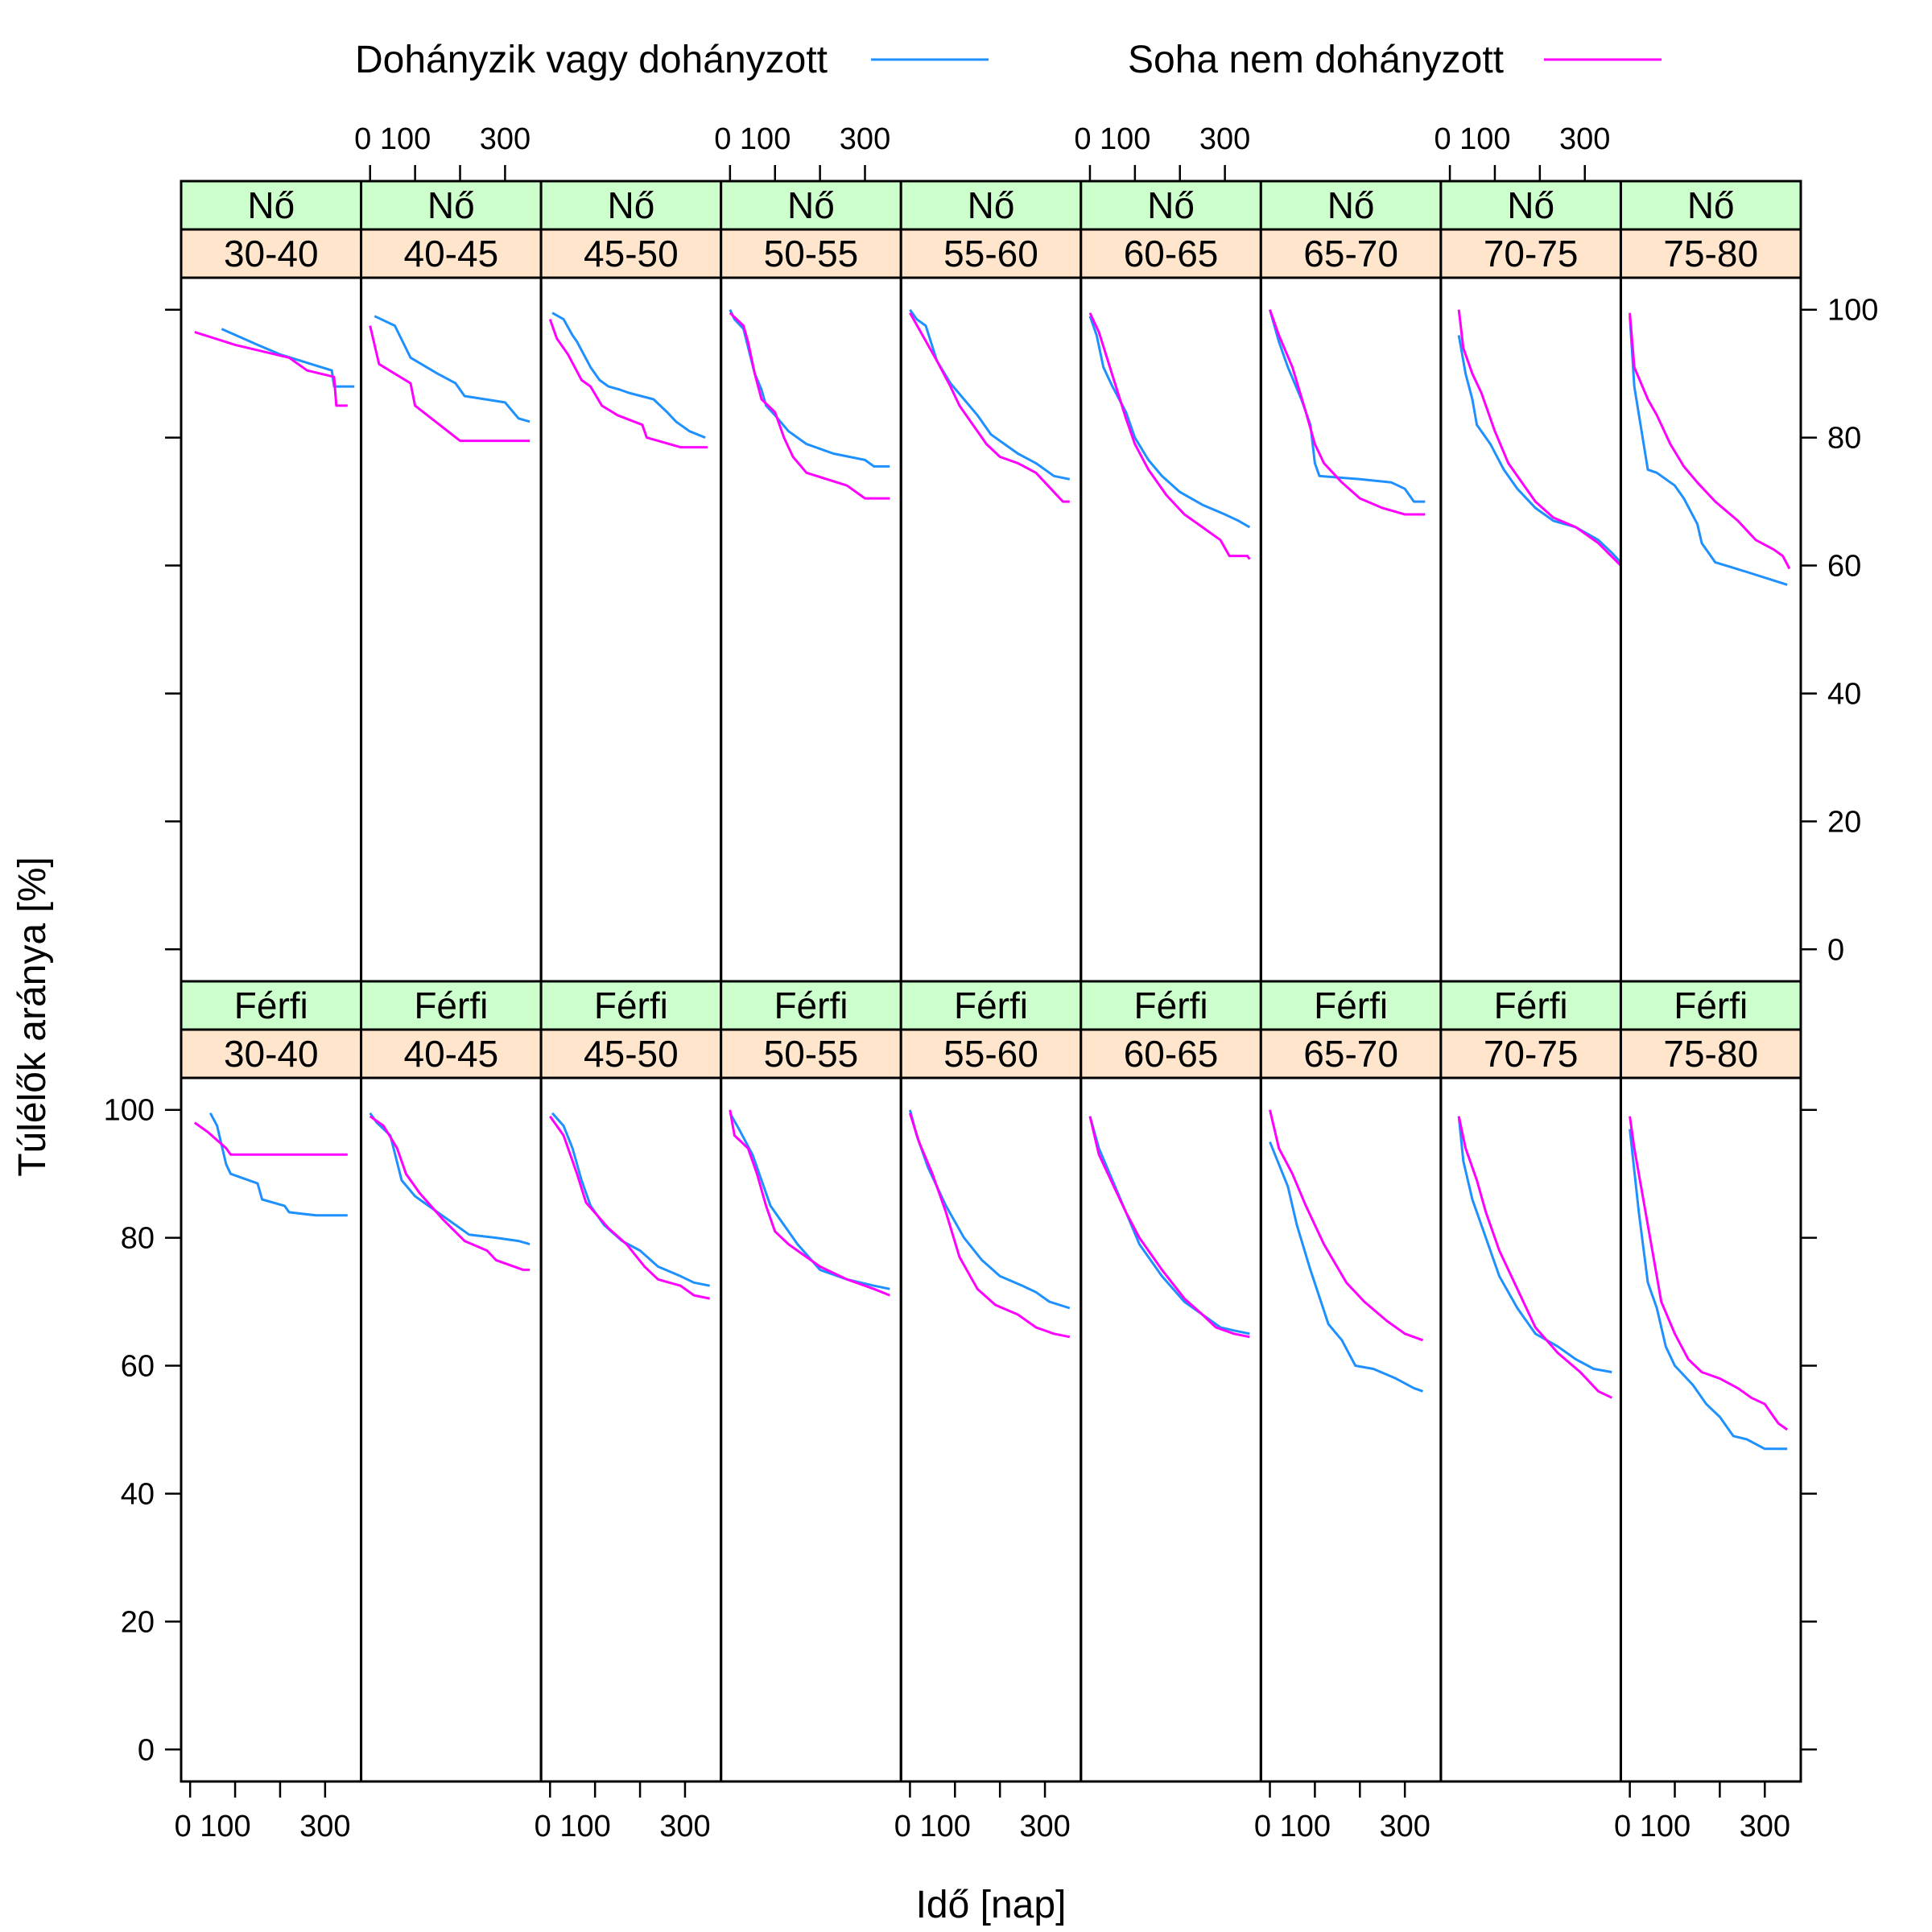  I want to click on panel: Férfi 40-45, so click(451, 1381).